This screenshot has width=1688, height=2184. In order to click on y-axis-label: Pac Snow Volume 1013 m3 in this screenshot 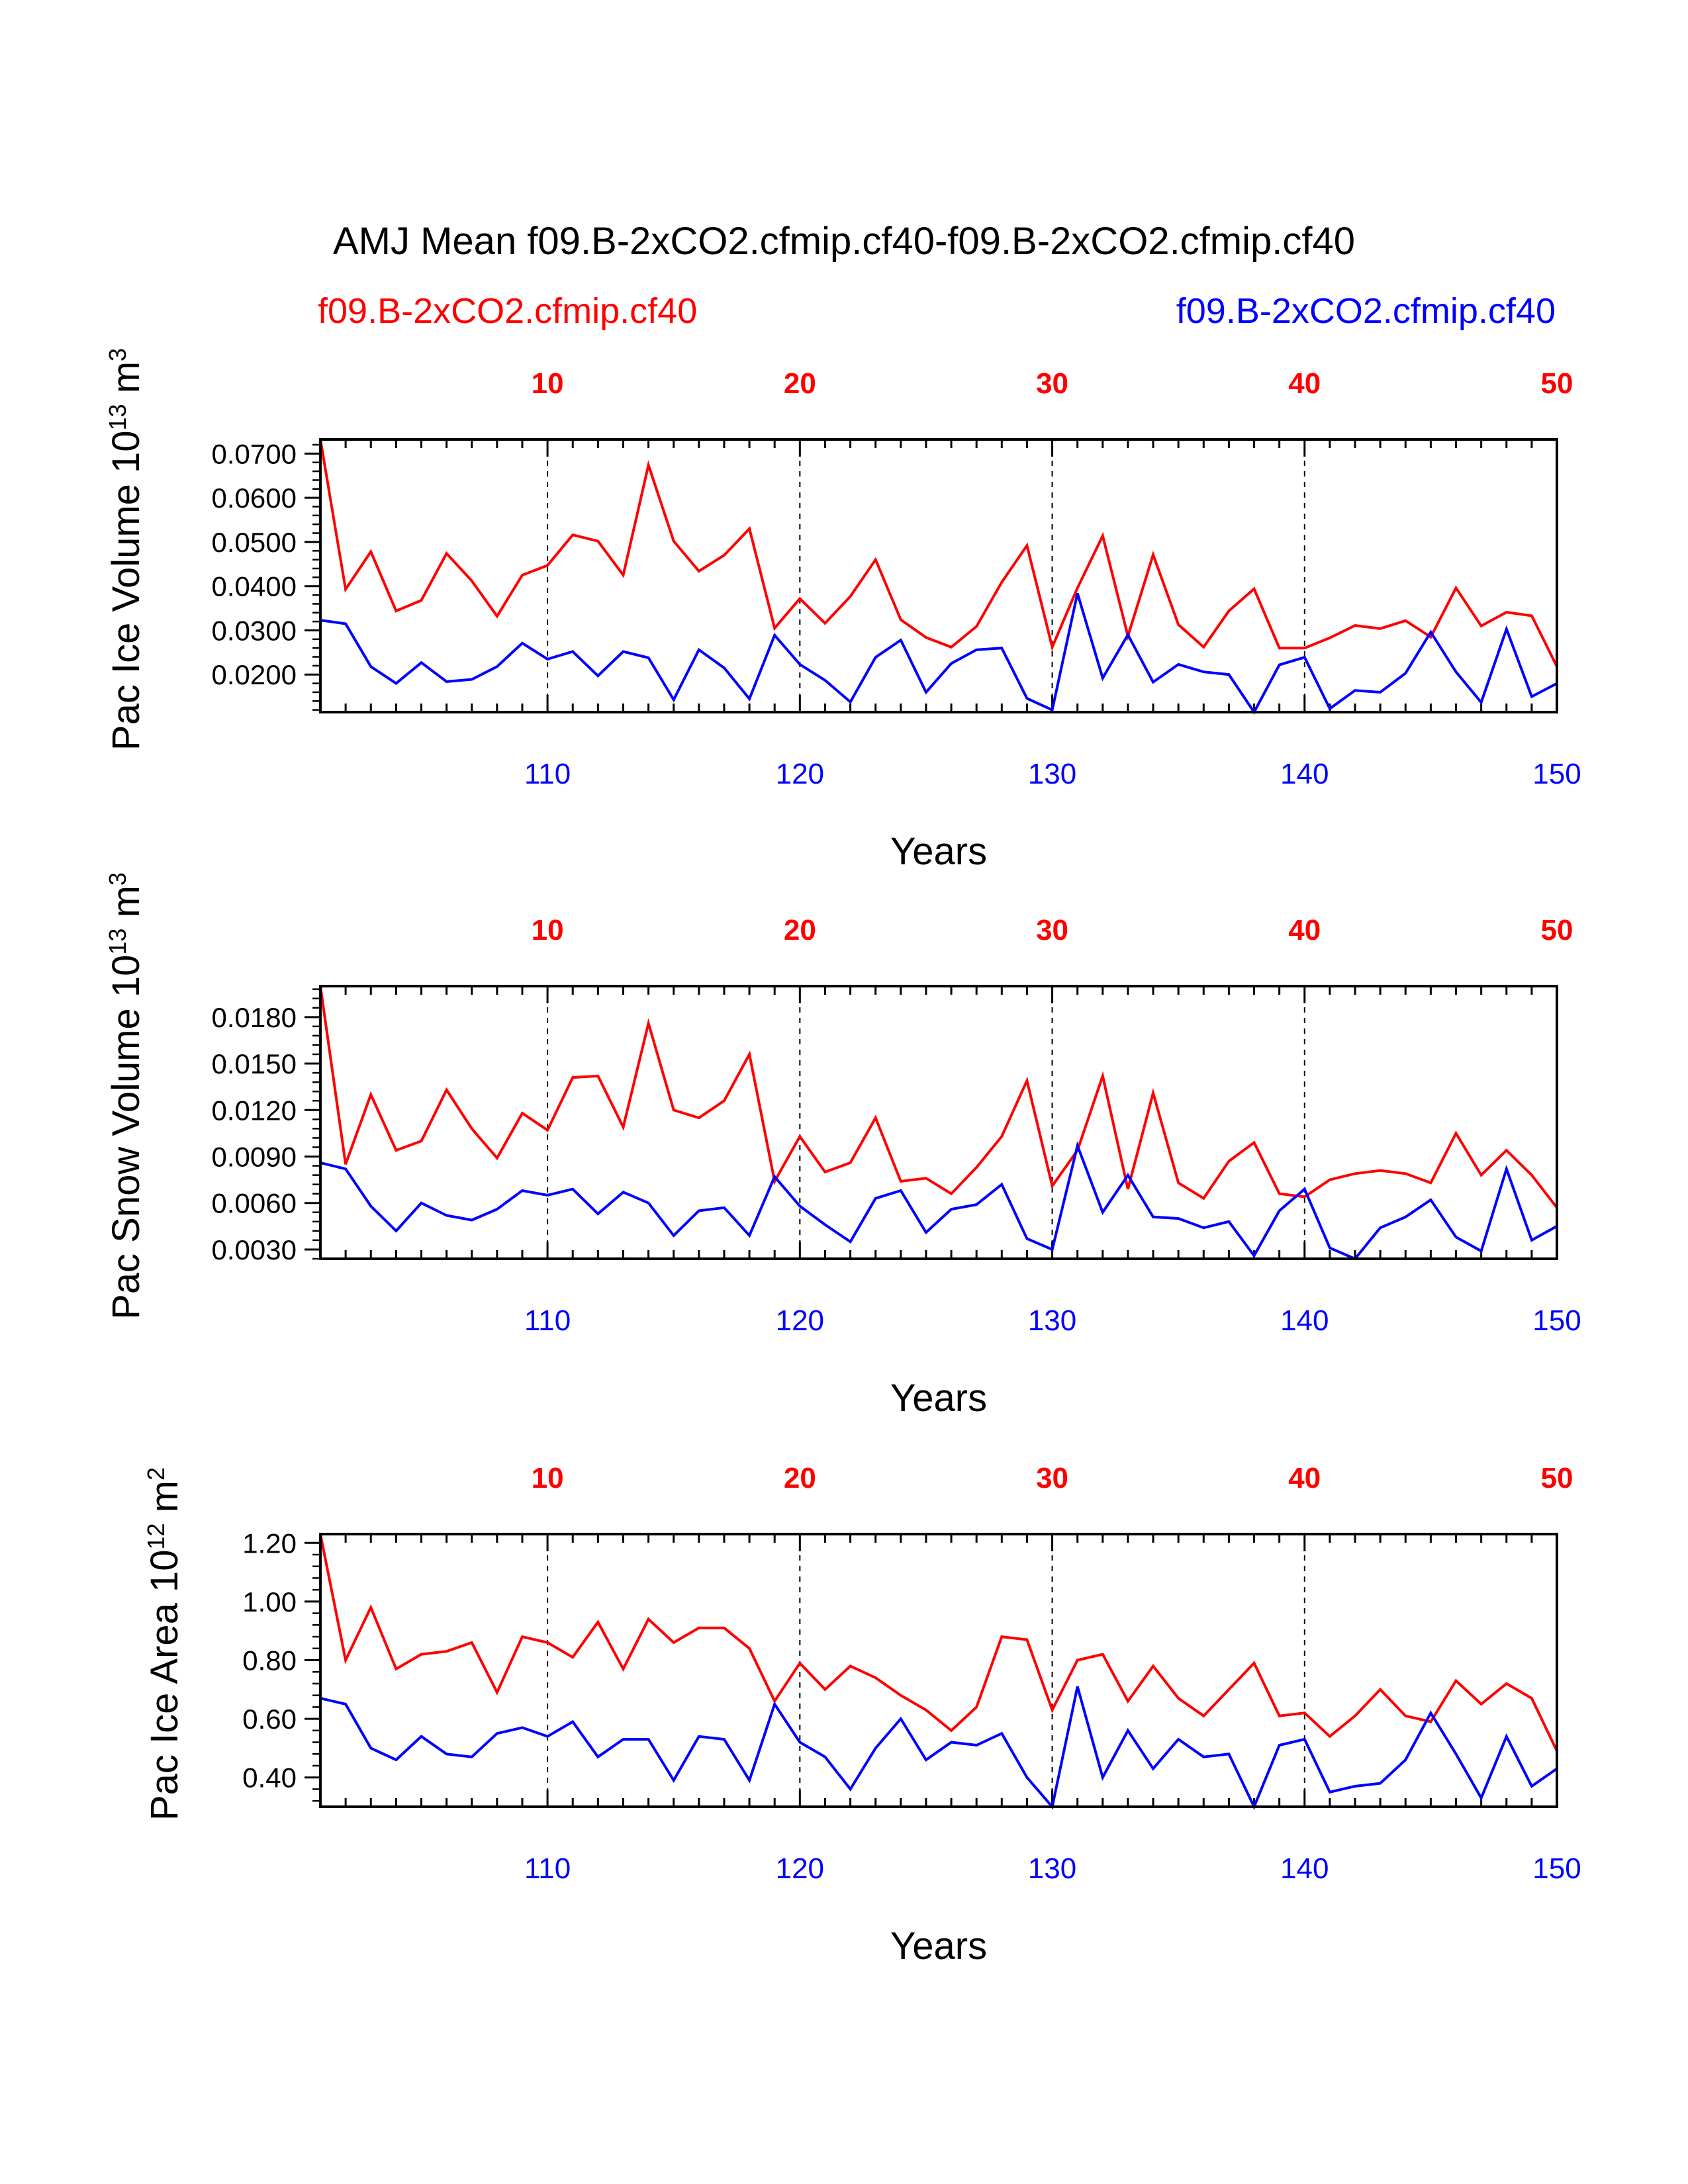, I will do `click(126, 1096)`.